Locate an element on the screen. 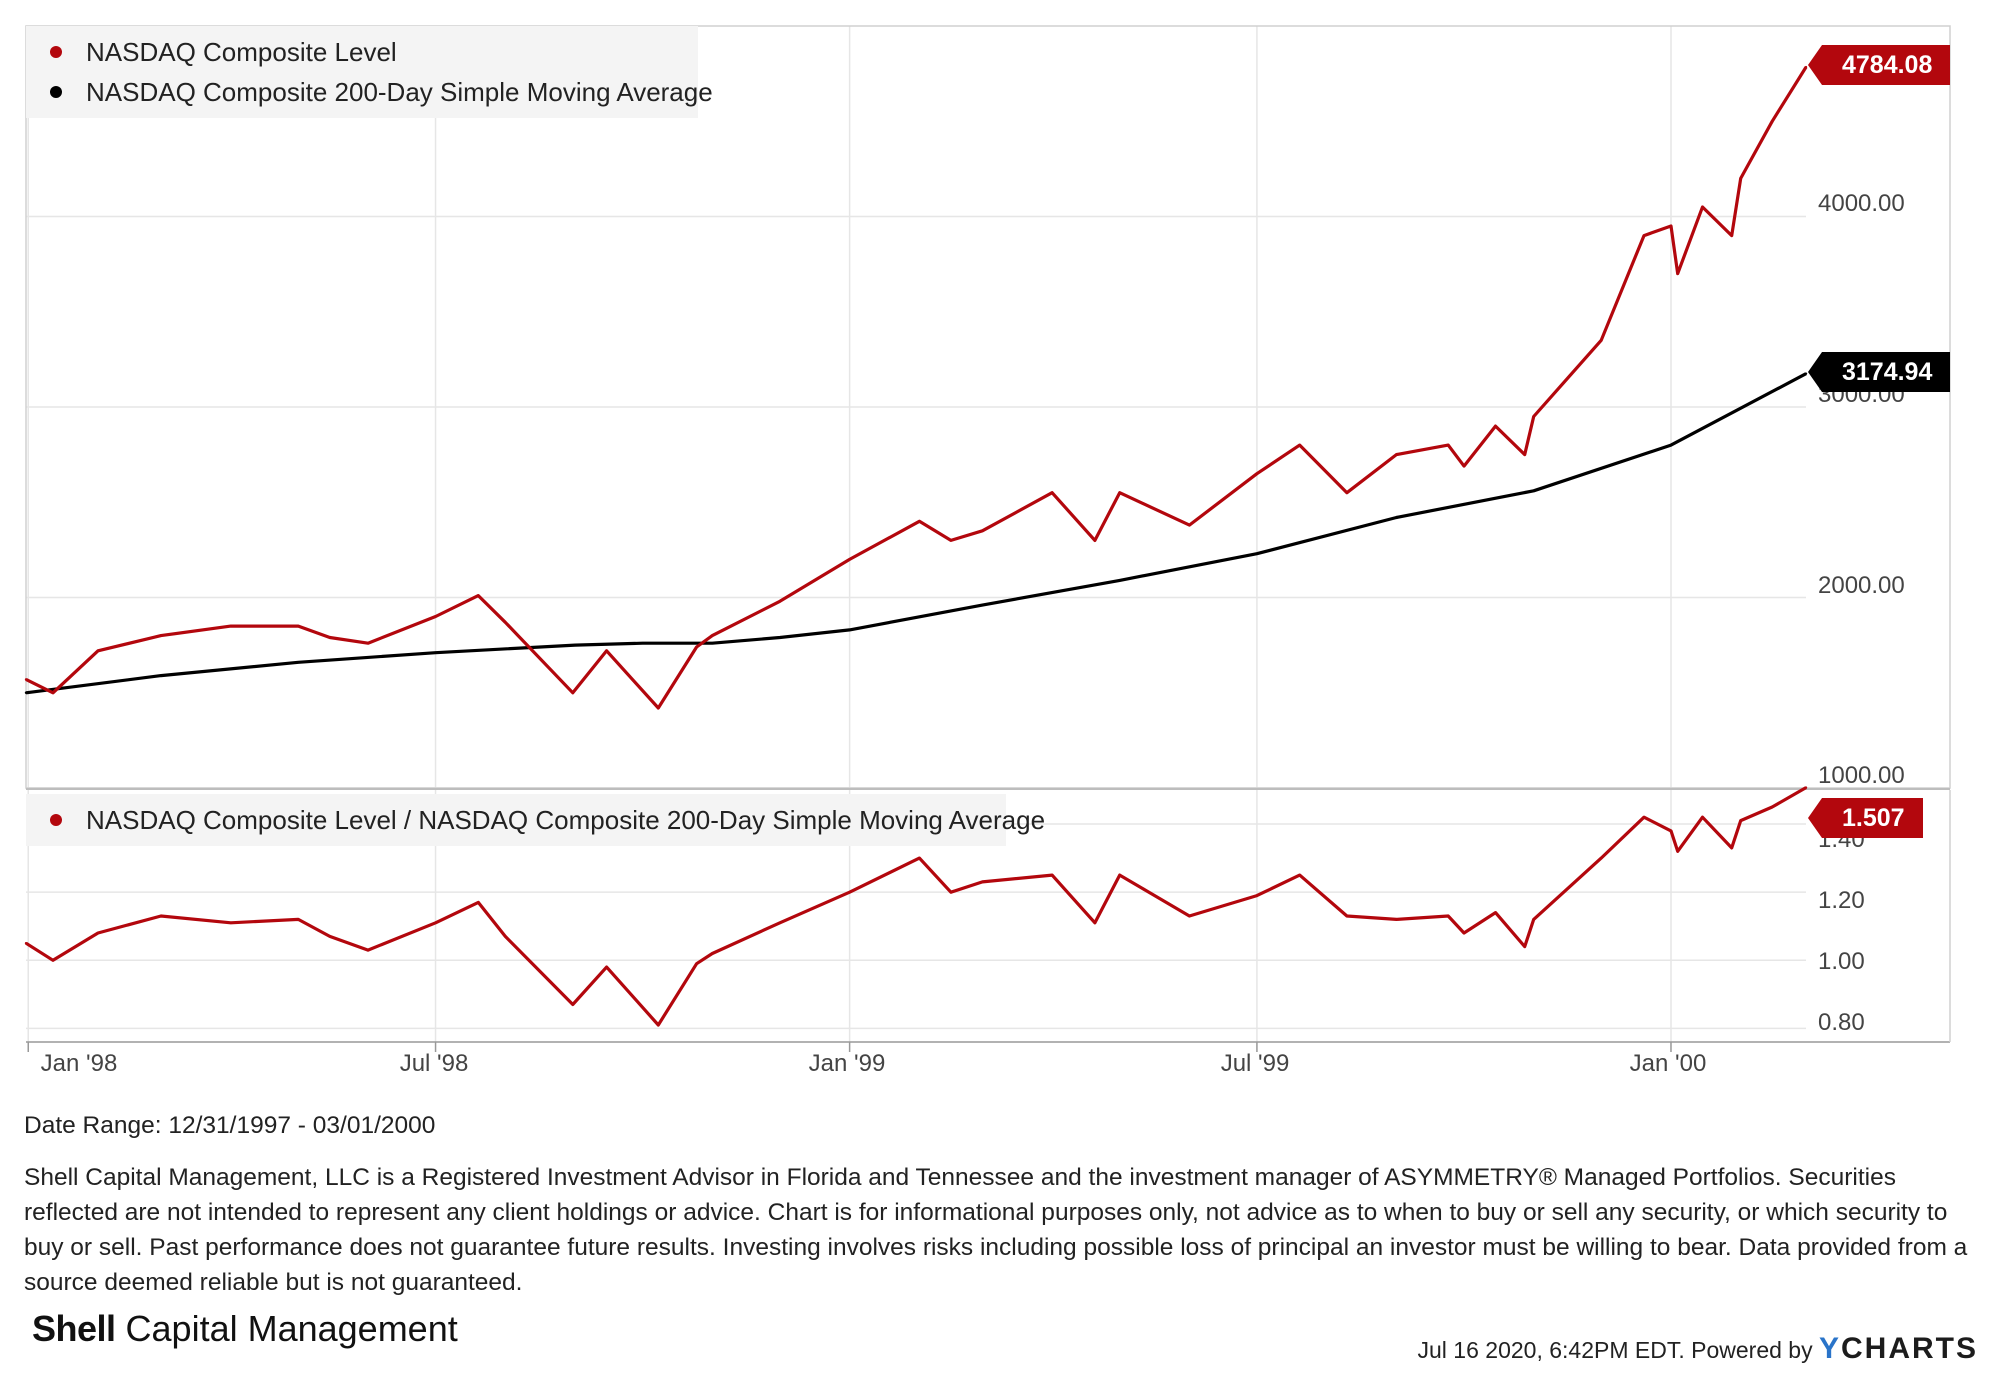  y-tick-label: 1.20 is located at coordinates (1841, 900).